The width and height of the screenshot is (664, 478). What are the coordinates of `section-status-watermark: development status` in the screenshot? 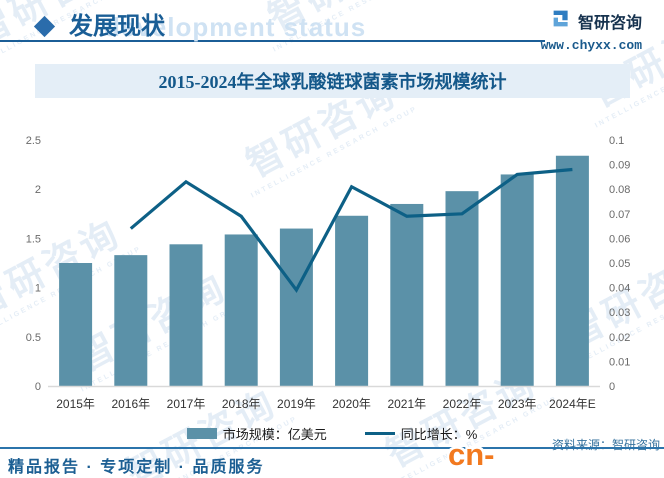 It's located at (235, 27).